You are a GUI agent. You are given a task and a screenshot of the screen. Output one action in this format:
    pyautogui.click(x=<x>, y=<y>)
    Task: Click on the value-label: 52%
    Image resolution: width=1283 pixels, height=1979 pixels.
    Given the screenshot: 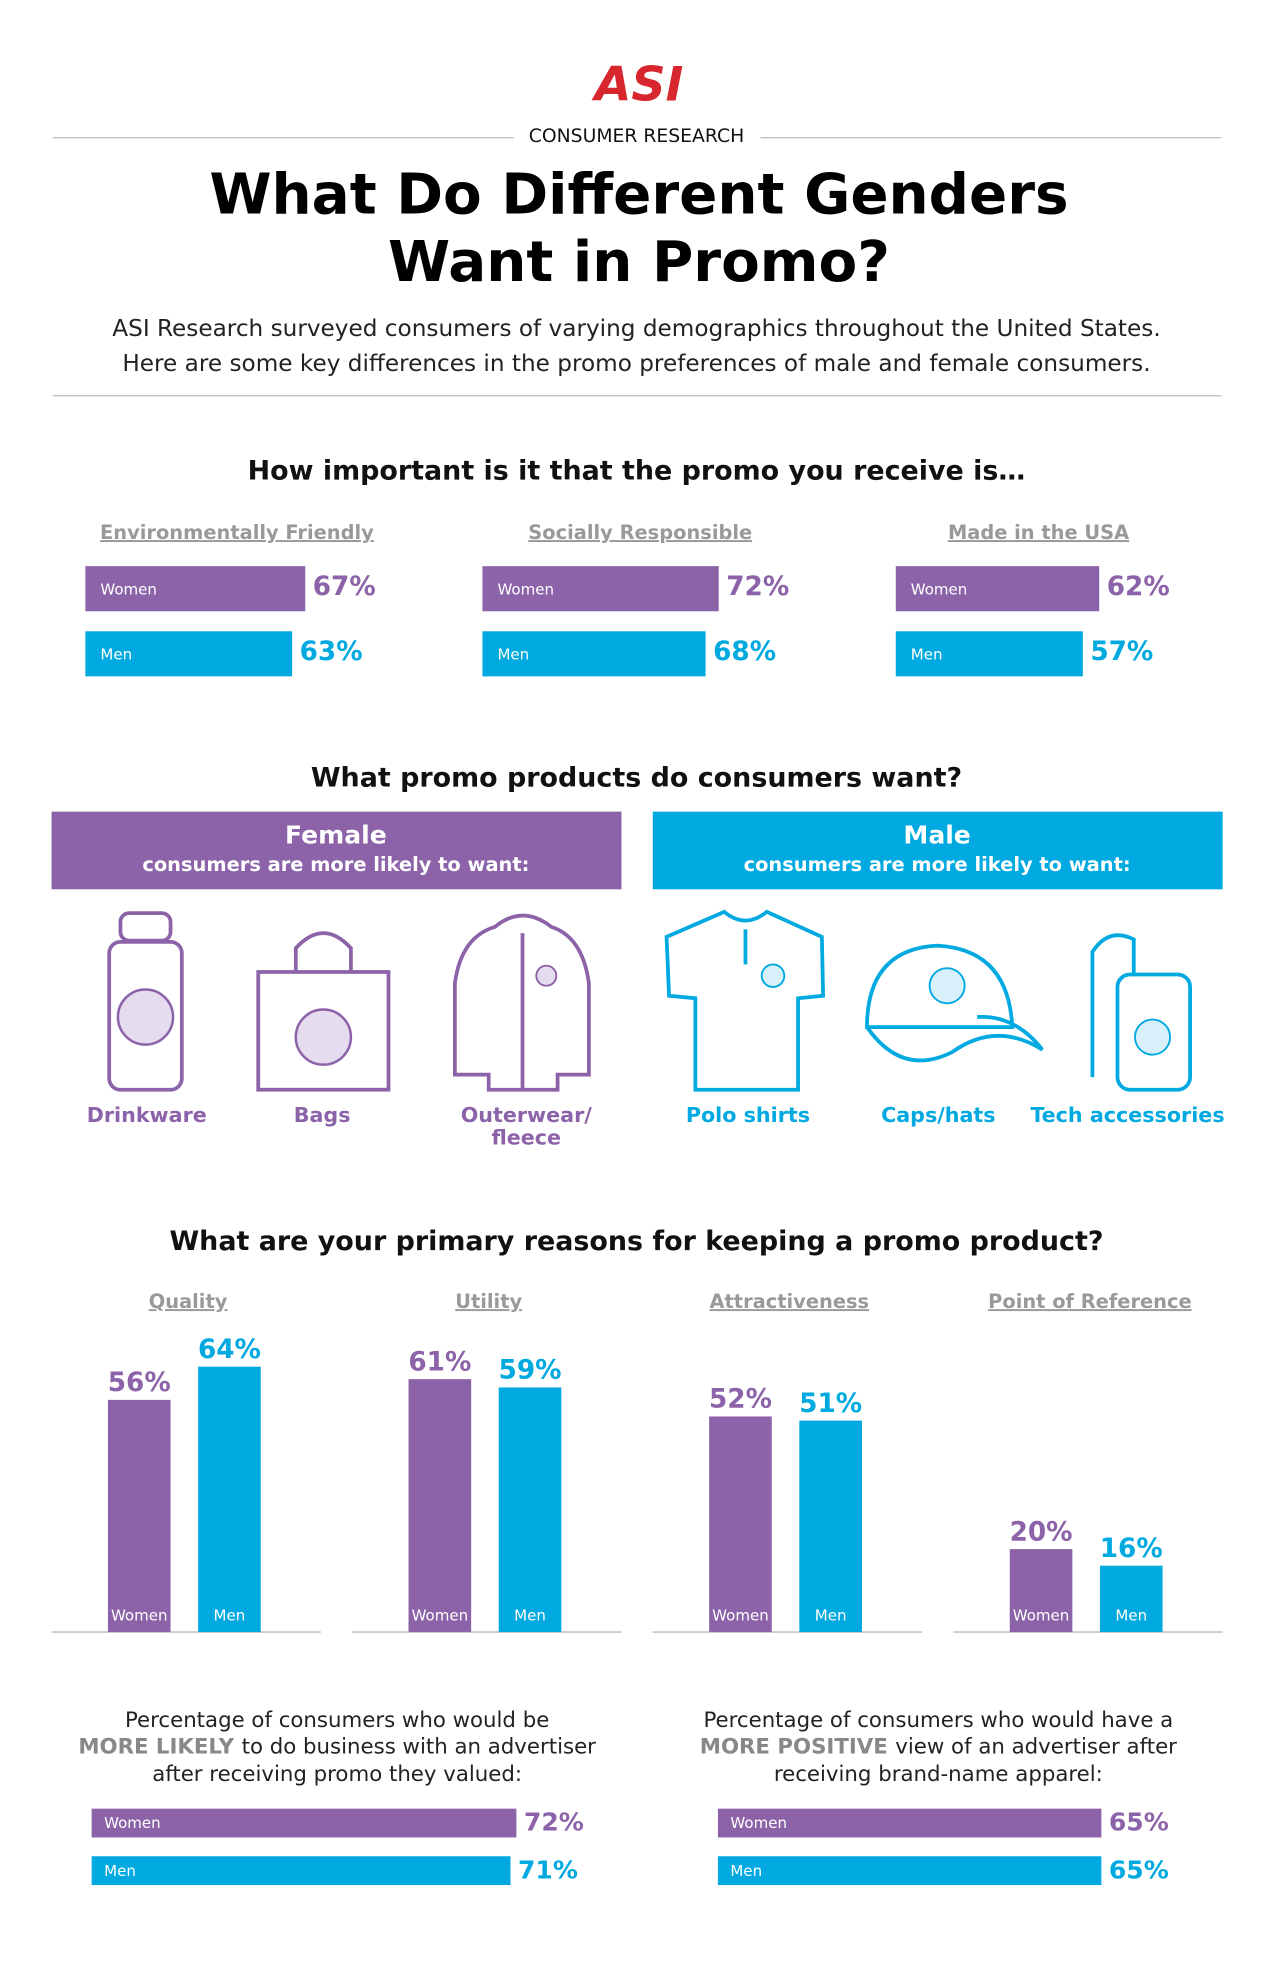 What is the action you would take?
    pyautogui.click(x=740, y=1400)
    